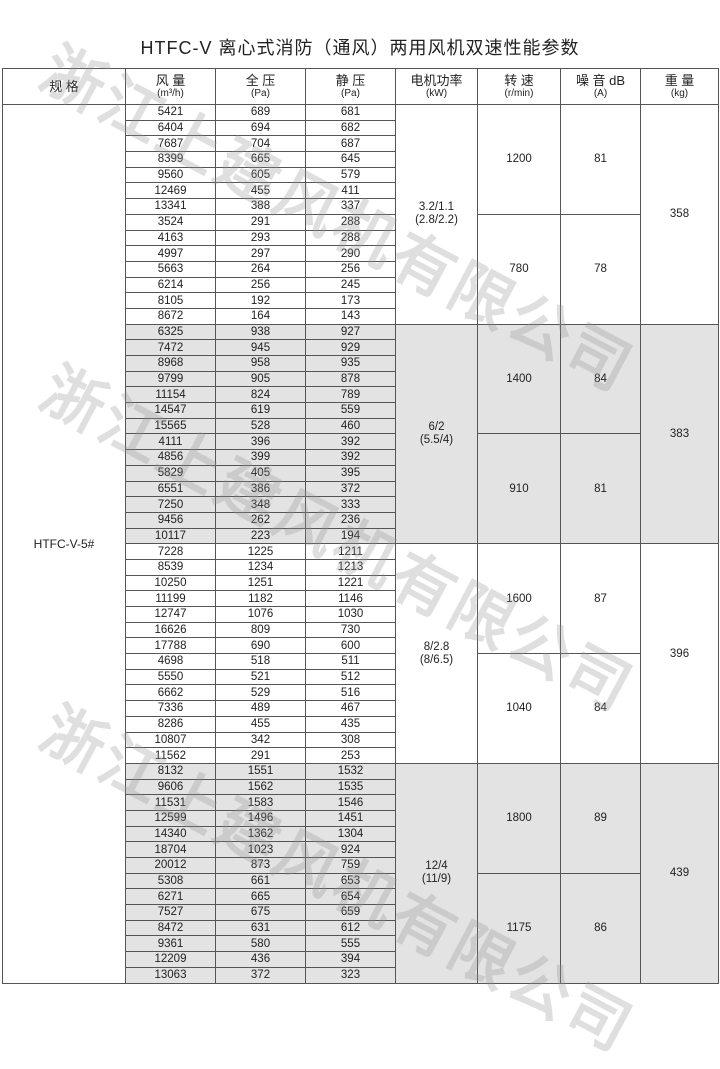 Image resolution: width=720 pixels, height=1069 pixels. I want to click on table-row: 7527 675 659, so click(361, 912).